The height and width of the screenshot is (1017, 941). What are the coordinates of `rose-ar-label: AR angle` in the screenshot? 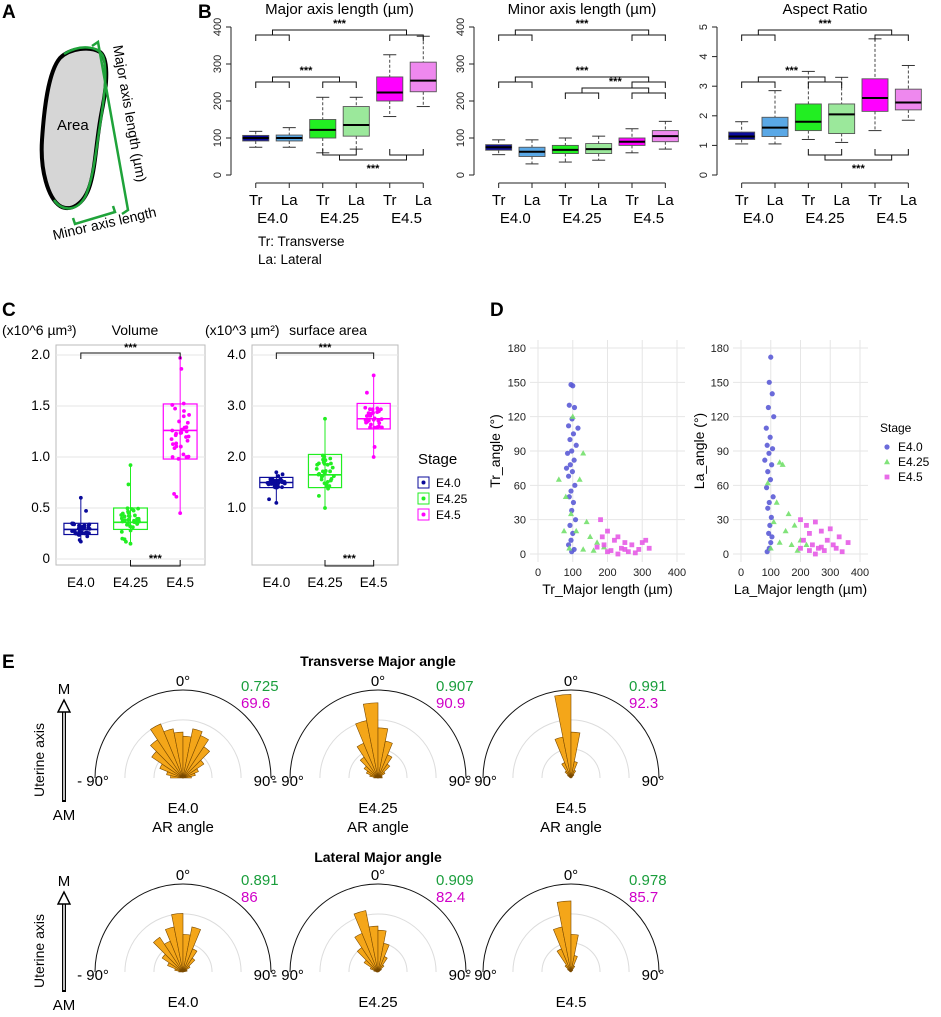 It's located at (378, 827).